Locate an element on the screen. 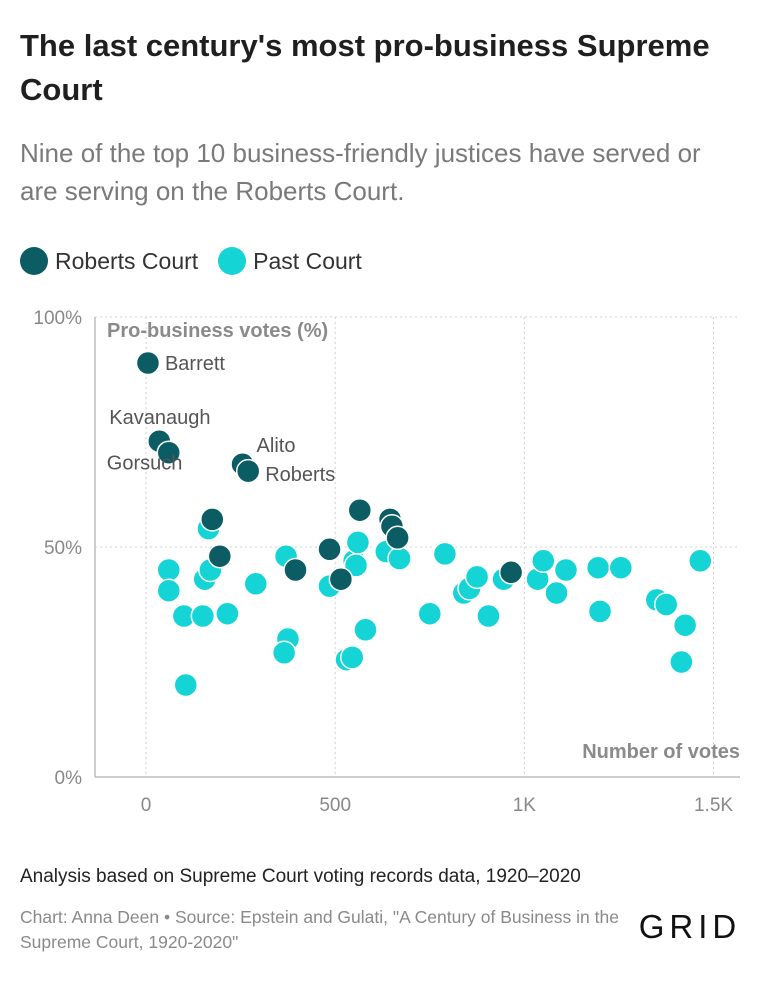 Image resolution: width=760 pixels, height=990 pixels. point-label-barrett: Barrett is located at coordinates (195, 364).